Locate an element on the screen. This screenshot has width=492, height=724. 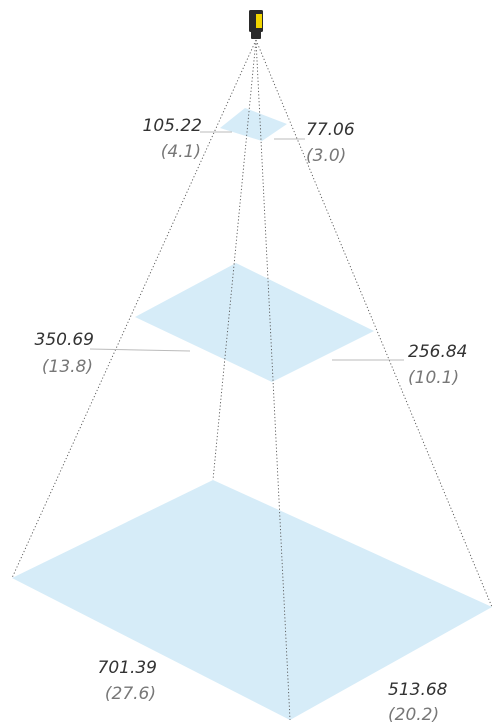
mid-width-in-label: (13.8) is located at coordinates (67, 367).